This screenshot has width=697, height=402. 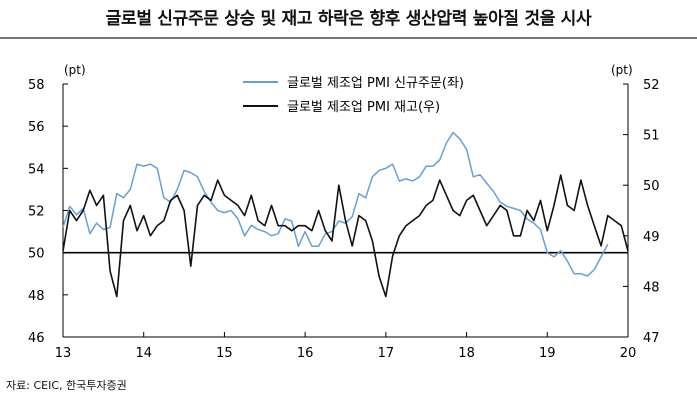 What do you see at coordinates (348, 38) in the screenshot?
I see `title-divider` at bounding box center [348, 38].